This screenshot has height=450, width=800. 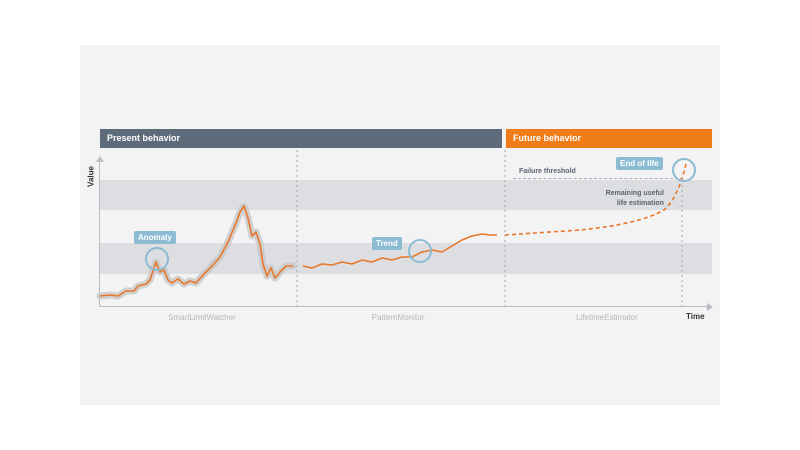 I want to click on trend-circle-icon, so click(x=420, y=251).